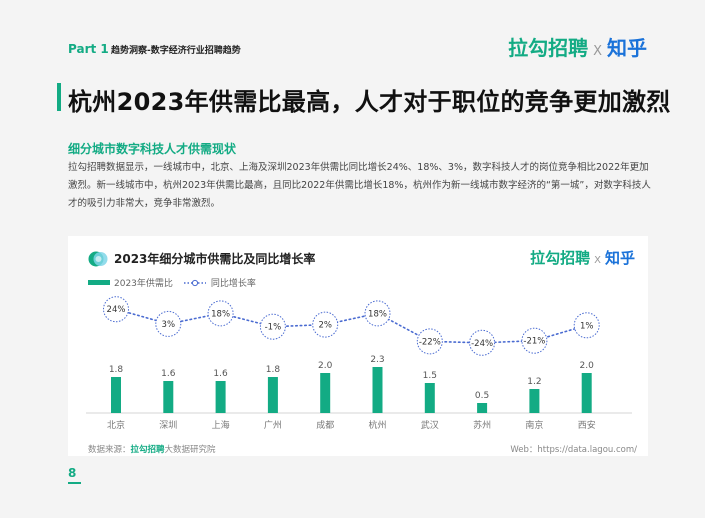 The image size is (705, 518). Describe the element at coordinates (586, 393) in the screenshot. I see `bar-西安` at that location.